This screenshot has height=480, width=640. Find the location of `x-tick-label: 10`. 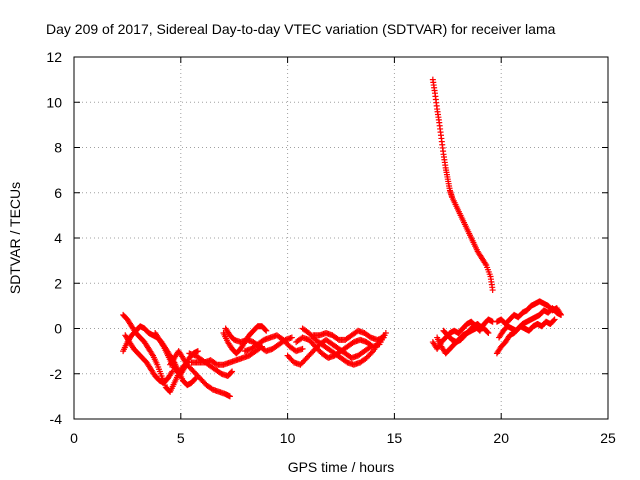

x-tick-label: 10 is located at coordinates (288, 438).